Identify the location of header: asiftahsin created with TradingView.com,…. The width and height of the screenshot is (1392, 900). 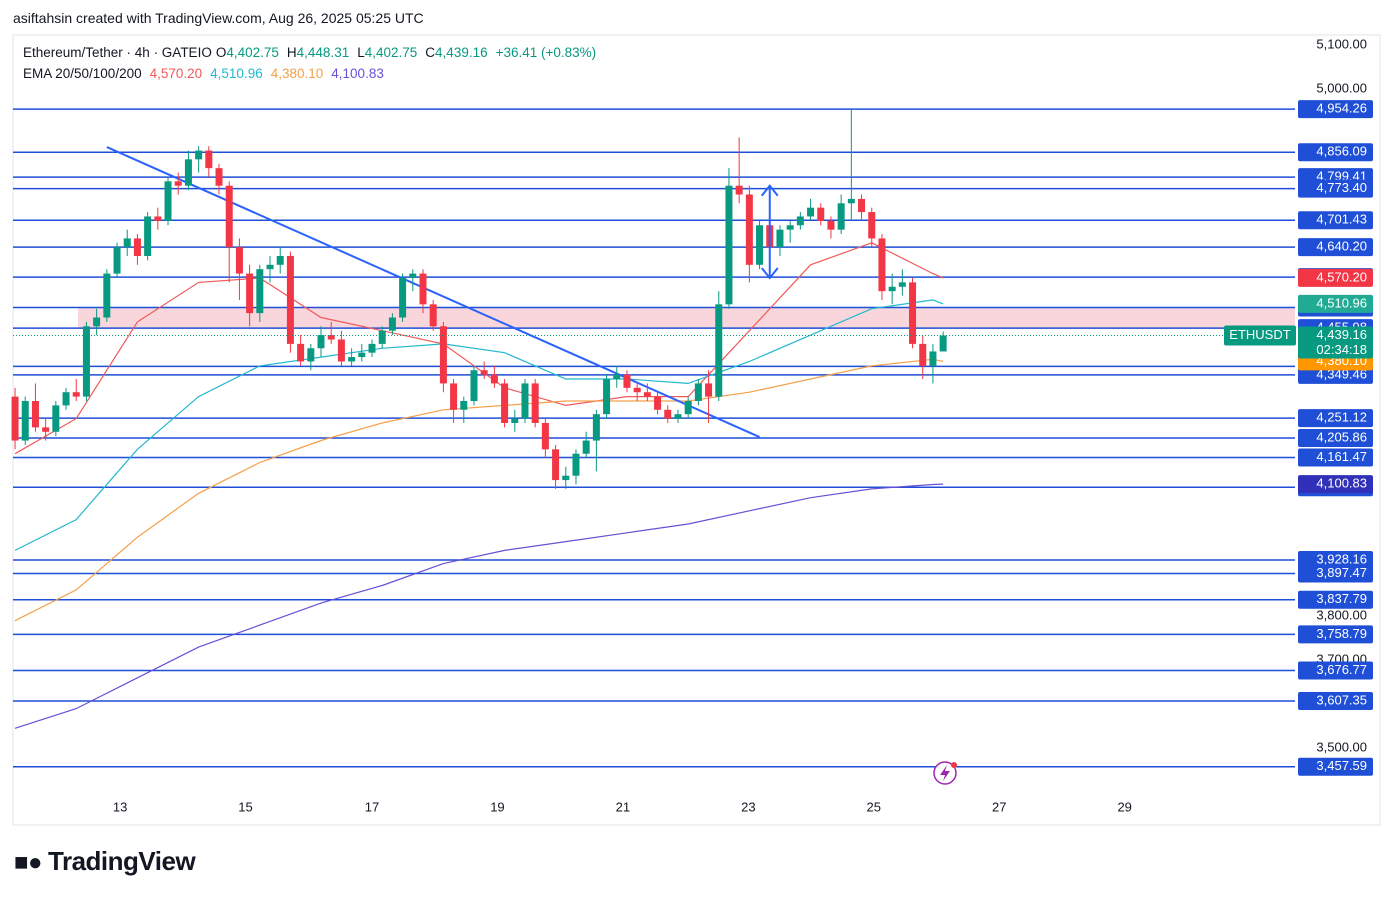
(218, 18).